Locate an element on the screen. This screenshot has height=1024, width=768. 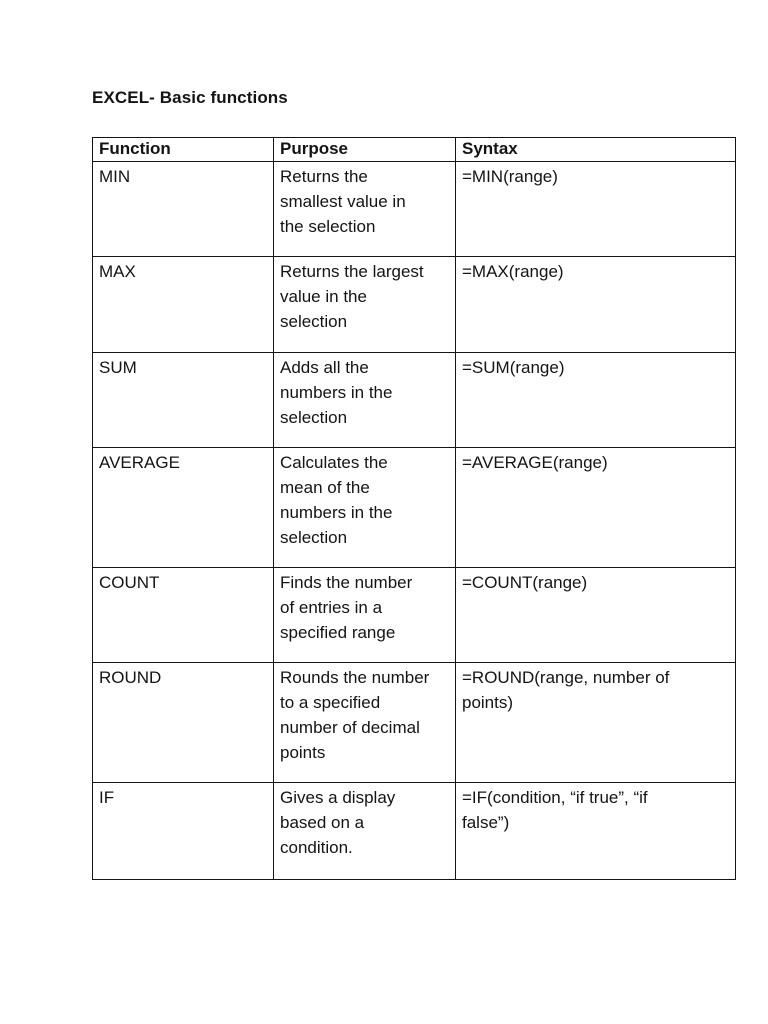
function-cell: IF is located at coordinates (183, 831).